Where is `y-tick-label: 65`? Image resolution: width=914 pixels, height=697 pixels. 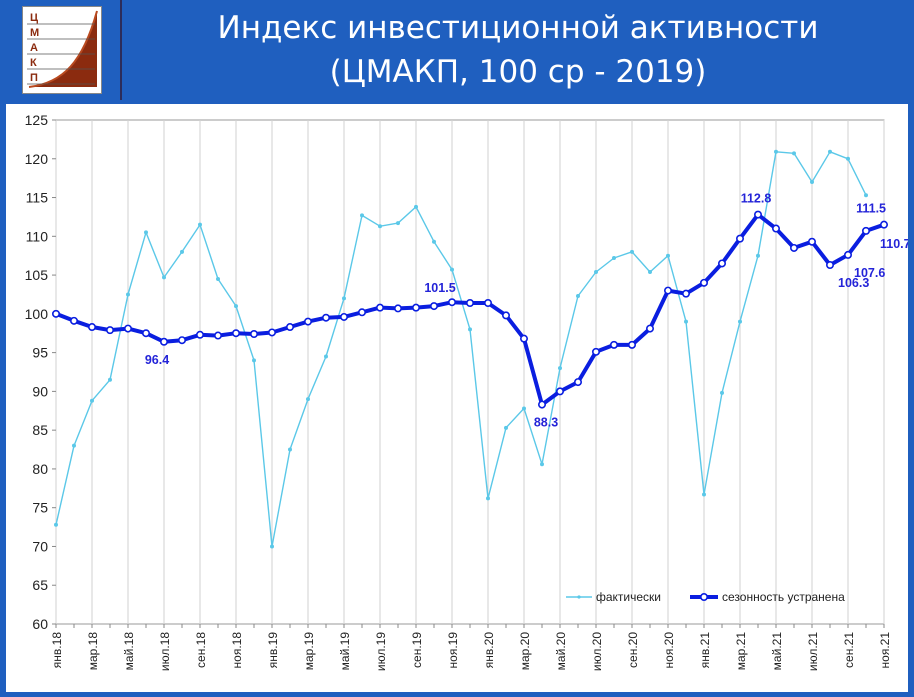
y-tick-label: 65 is located at coordinates (40, 585).